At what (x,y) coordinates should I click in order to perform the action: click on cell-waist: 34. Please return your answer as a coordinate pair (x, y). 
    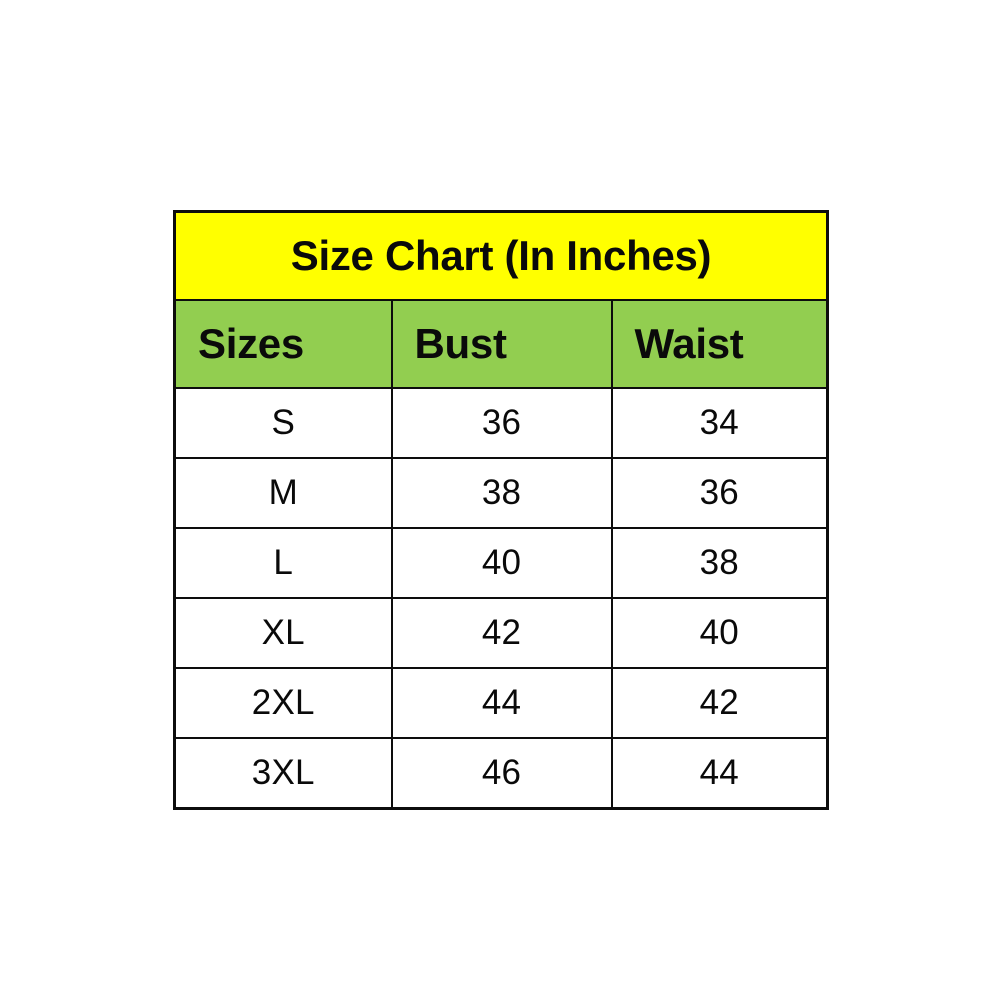
    Looking at the image, I should click on (719, 423).